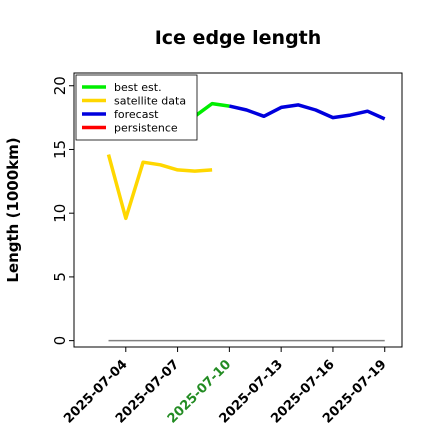 The image size is (440, 440). What do you see at coordinates (211, 109) in the screenshot?
I see `series-line-best-est` at bounding box center [211, 109].